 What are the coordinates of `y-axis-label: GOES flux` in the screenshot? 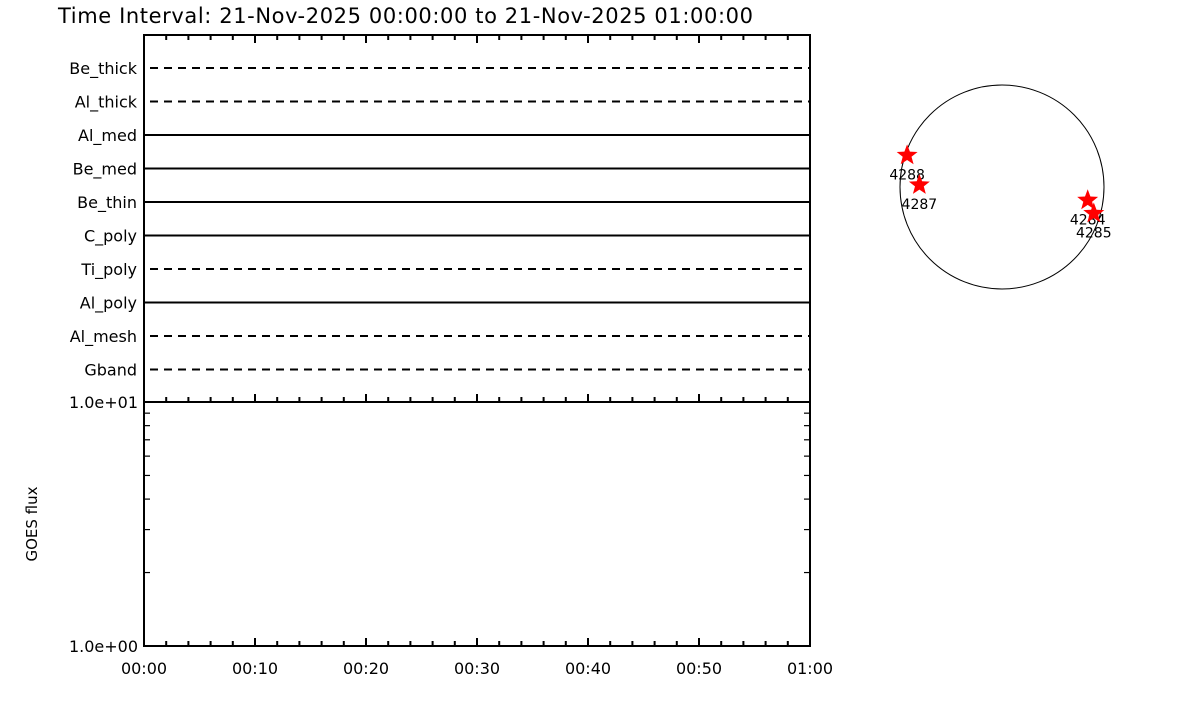 It's located at (32, 523).